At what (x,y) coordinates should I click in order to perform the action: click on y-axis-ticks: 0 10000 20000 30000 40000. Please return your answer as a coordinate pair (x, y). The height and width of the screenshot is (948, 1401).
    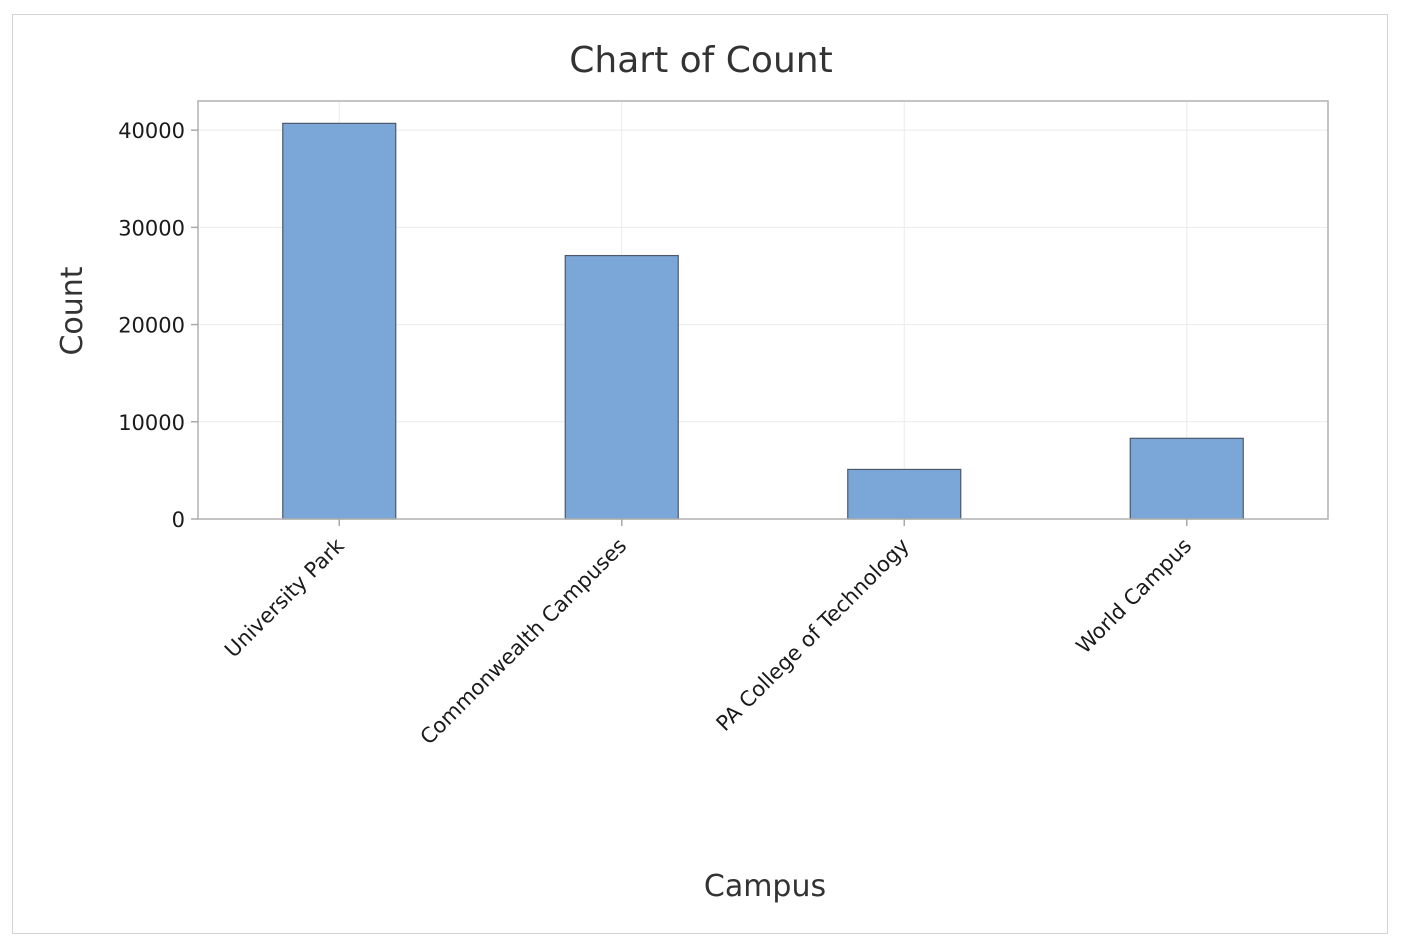
    Looking at the image, I should click on (158, 325).